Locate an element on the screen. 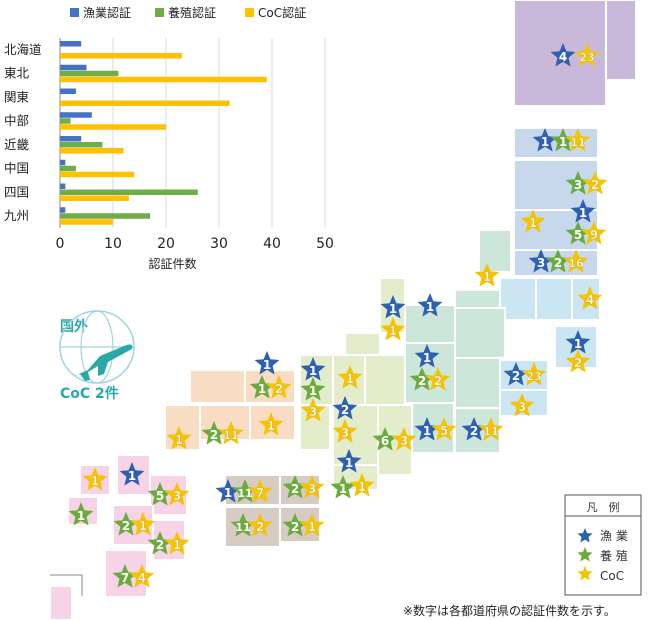 This screenshot has width=650, height=620. legend-swatch is located at coordinates (74, 12).